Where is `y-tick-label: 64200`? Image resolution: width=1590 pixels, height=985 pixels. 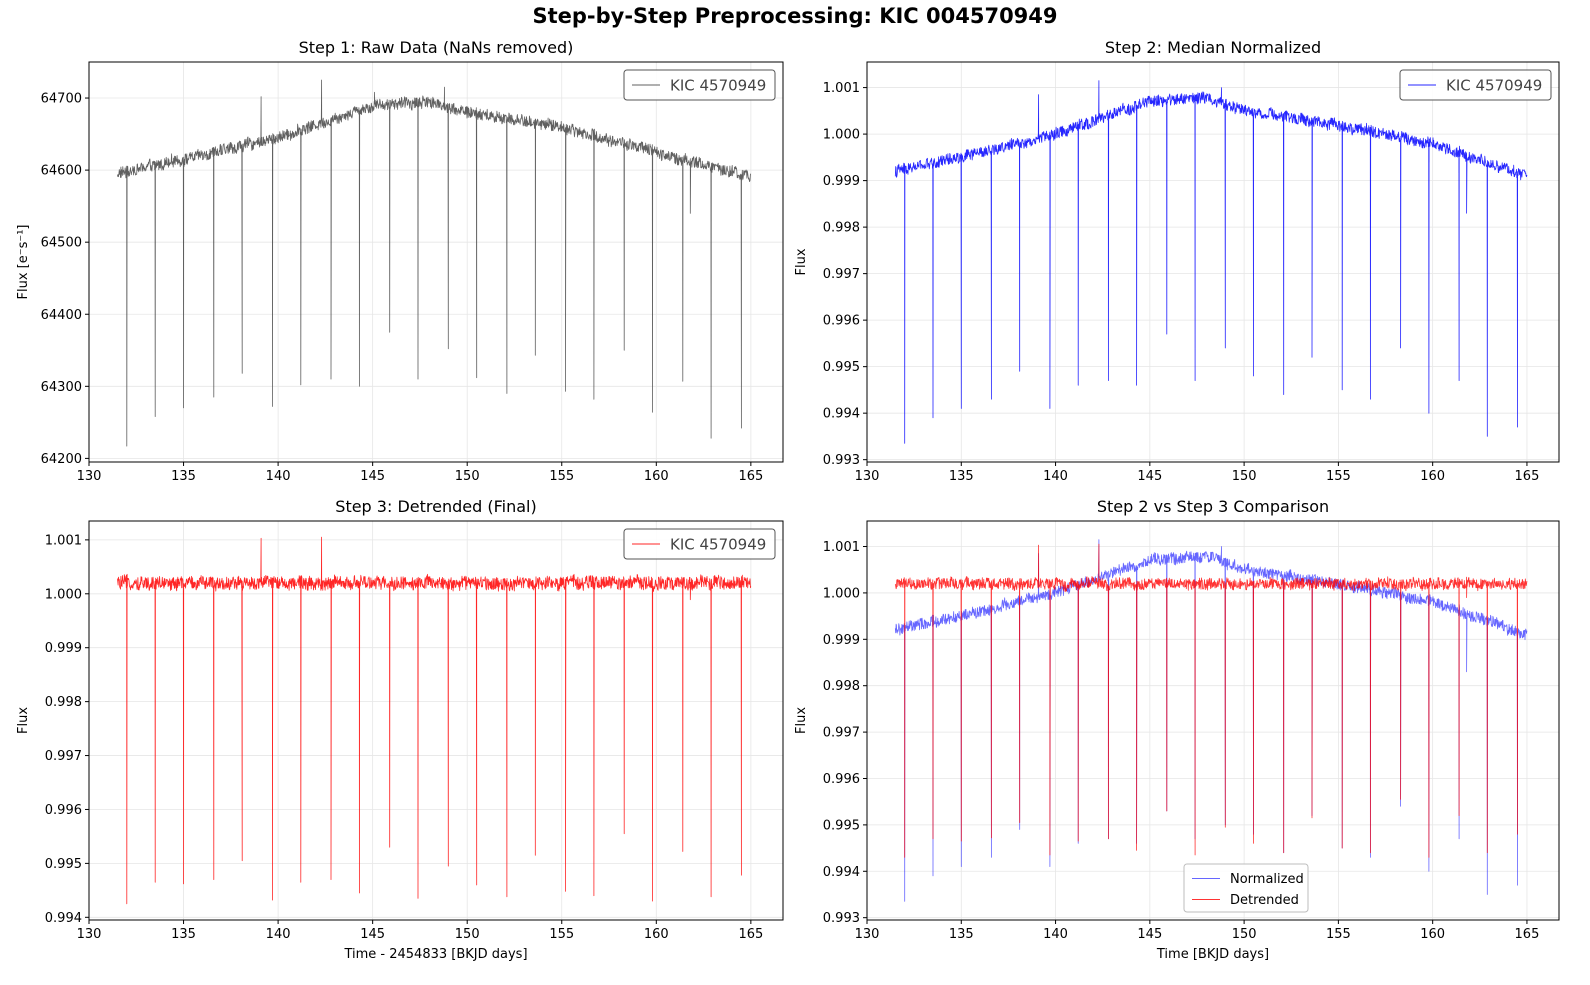
y-tick-label: 64200 is located at coordinates (61, 459).